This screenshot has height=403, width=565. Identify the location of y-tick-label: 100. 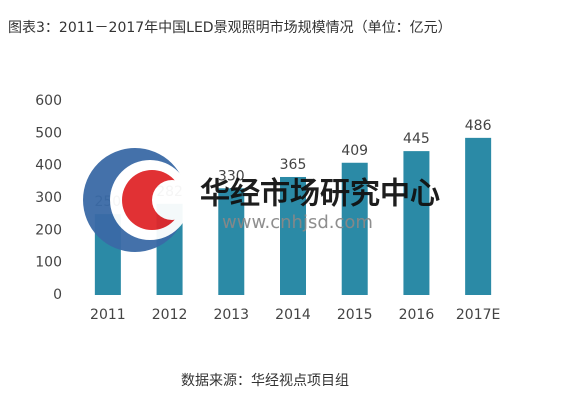
(48, 263).